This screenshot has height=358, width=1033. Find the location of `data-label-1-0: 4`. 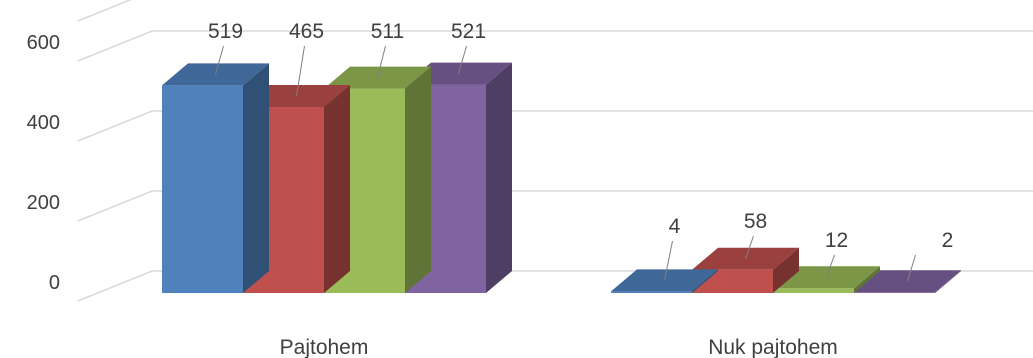

data-label-1-0: 4 is located at coordinates (675, 226).